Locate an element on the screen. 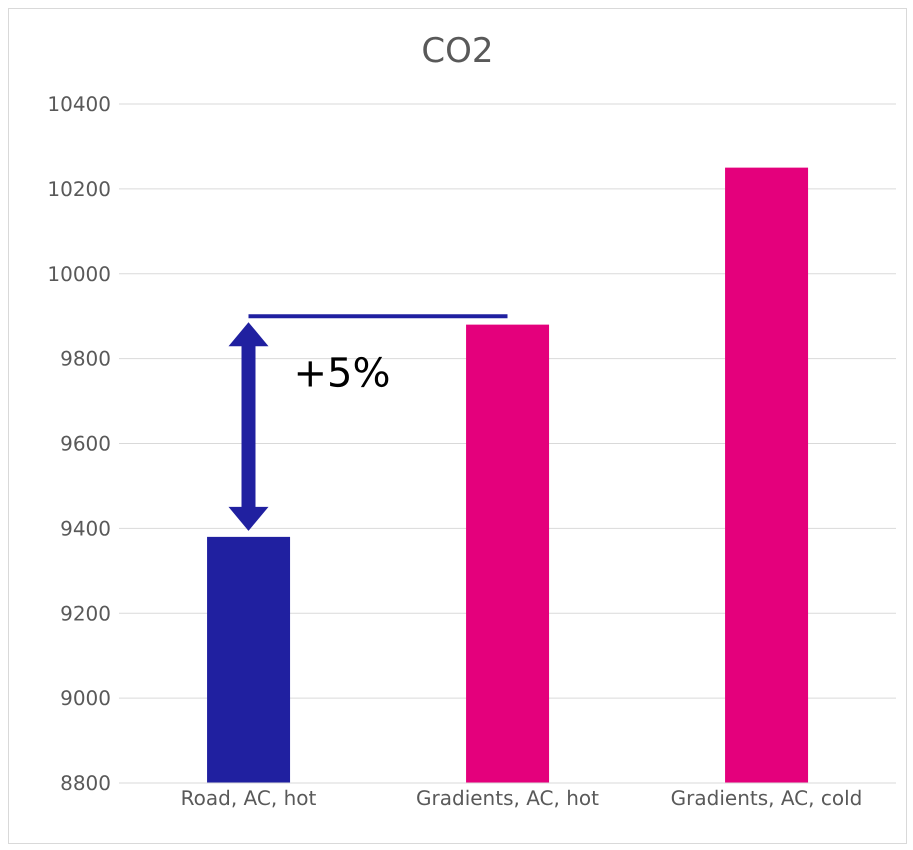  y-tick-label: 9400 is located at coordinates (85, 528).